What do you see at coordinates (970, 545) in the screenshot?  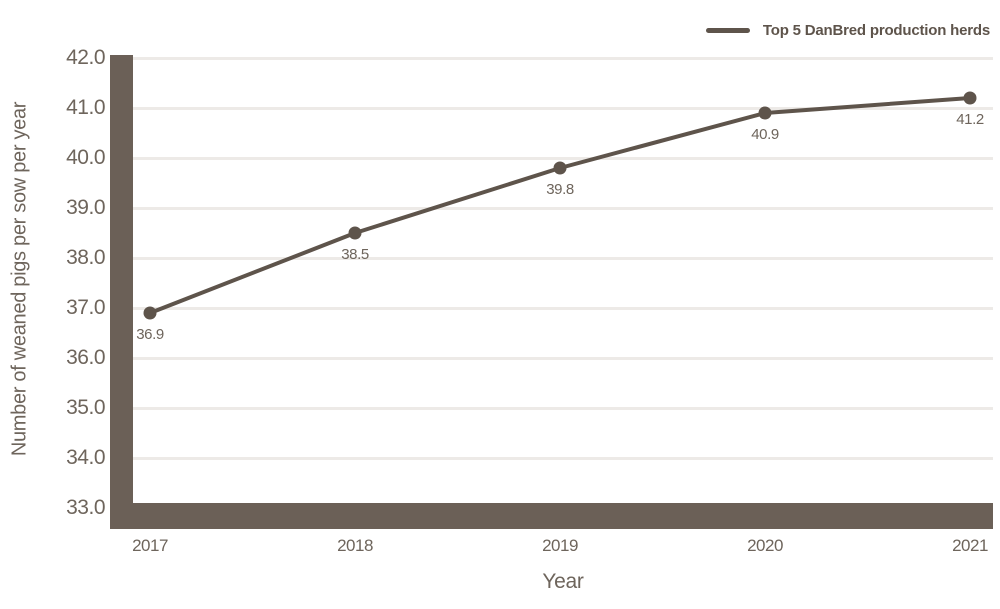 I see `x-tick-label: 2021` at bounding box center [970, 545].